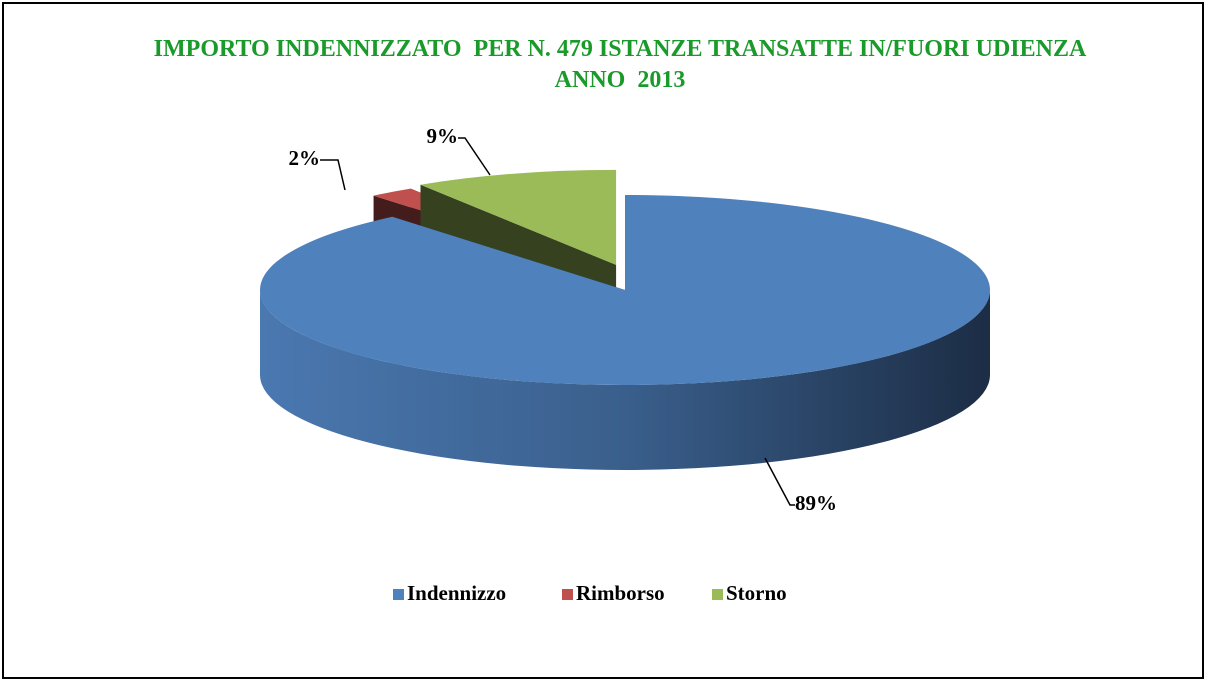  I want to click on data-label: 9%, so click(443, 136).